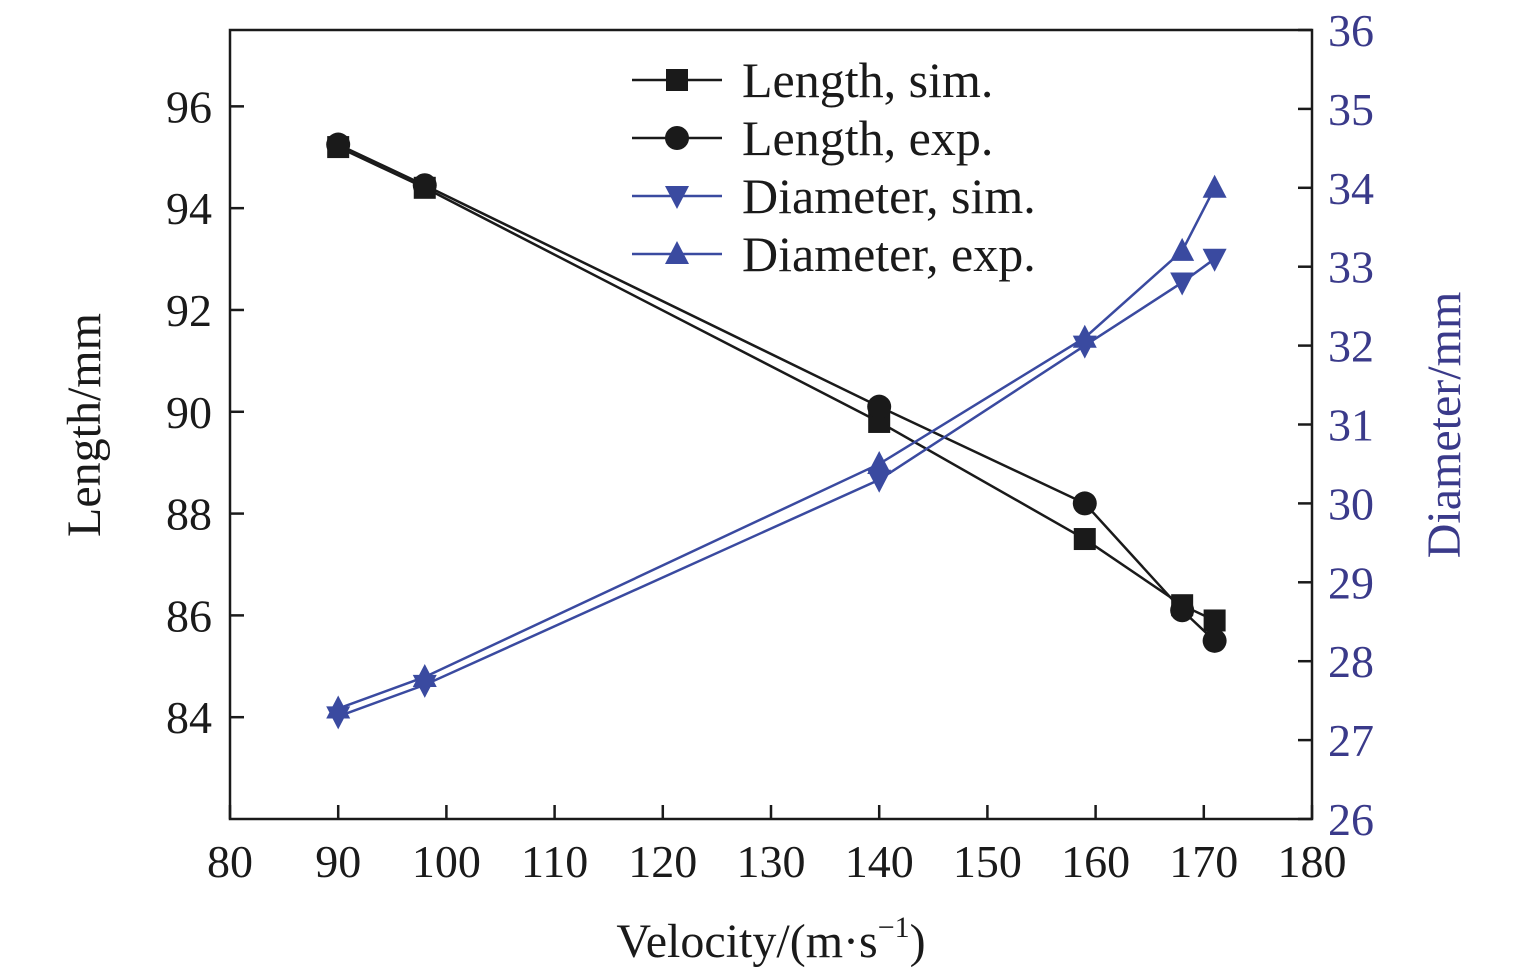 The height and width of the screenshot is (974, 1535). Describe the element at coordinates (189, 106) in the screenshot. I see `y-left-tick-label: 96` at that location.